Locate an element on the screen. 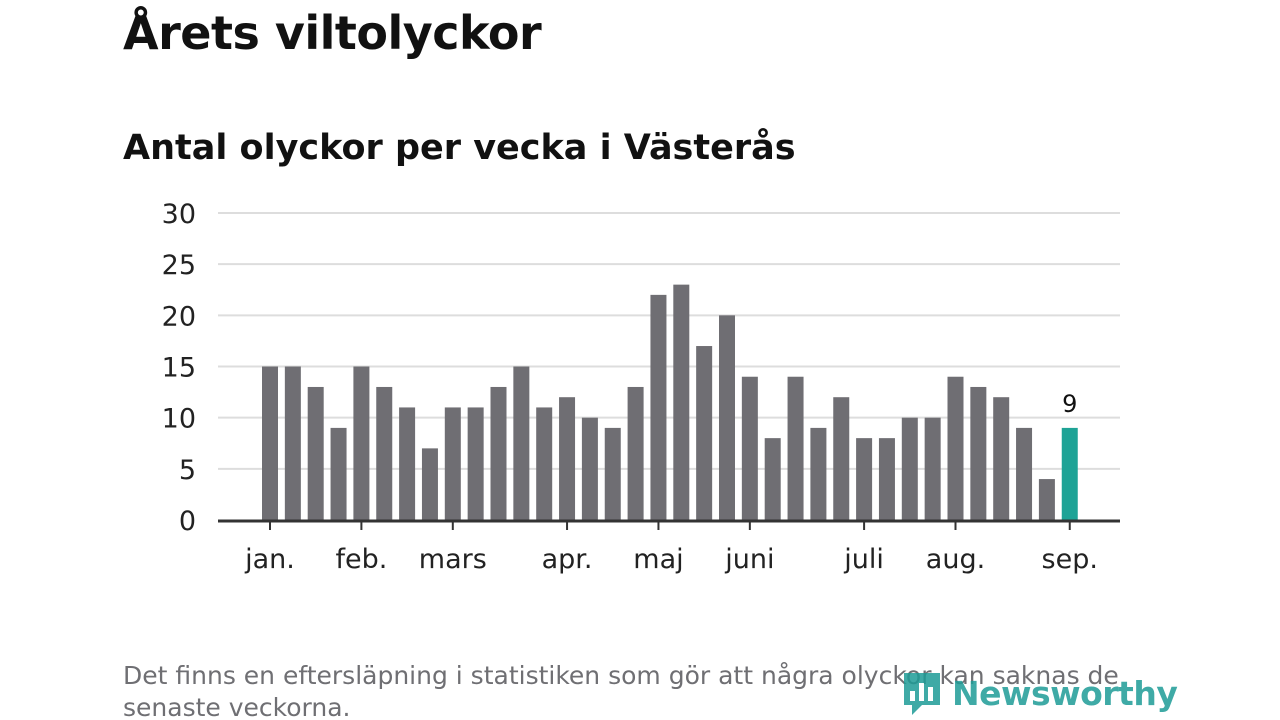  x-axis-ticks: jan. feb. mars apr. maj juni juli aug. sep. is located at coordinates (671, 548).